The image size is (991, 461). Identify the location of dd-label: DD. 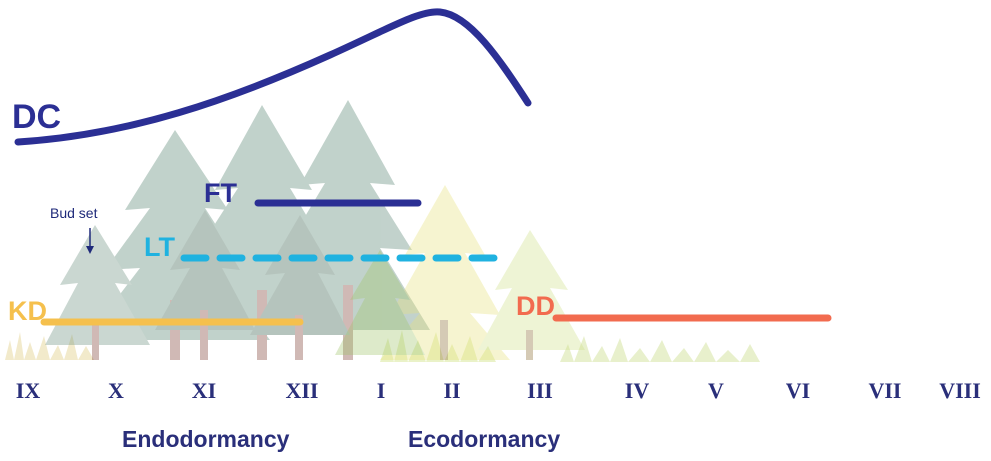
(535, 306).